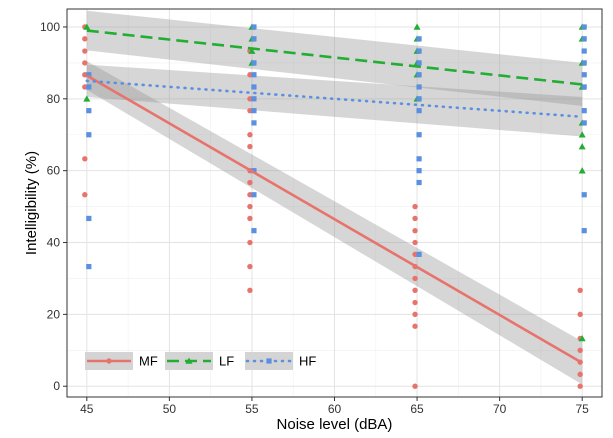  Describe the element at coordinates (307, 361) in the screenshot. I see `legend-label-hf: HF` at that location.